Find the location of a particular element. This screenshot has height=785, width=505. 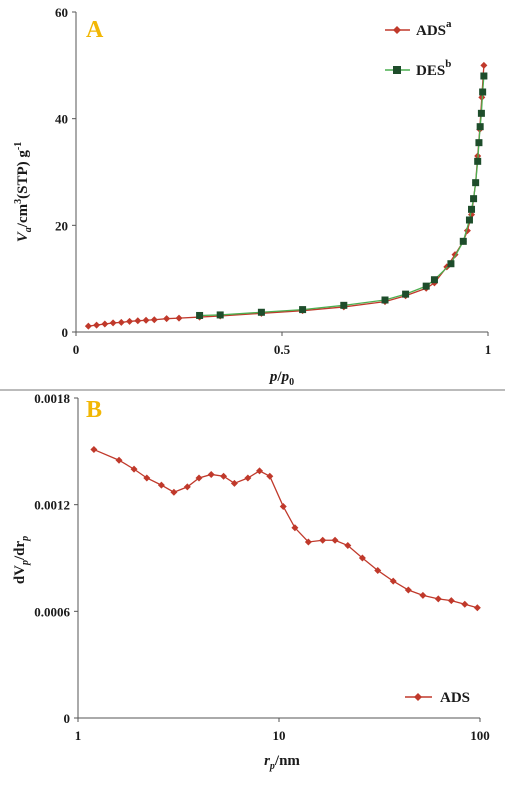

panel-a-y-axis-title: Va/cm3(STP) g-1 is located at coordinates (23, 192).